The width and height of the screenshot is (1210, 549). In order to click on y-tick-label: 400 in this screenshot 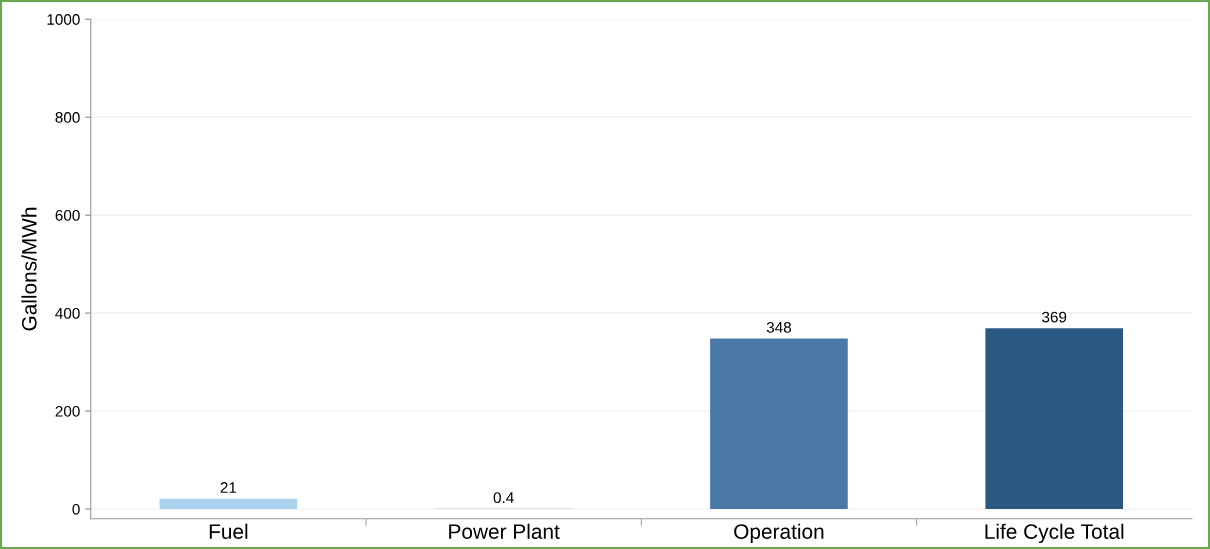, I will do `click(67, 313)`.